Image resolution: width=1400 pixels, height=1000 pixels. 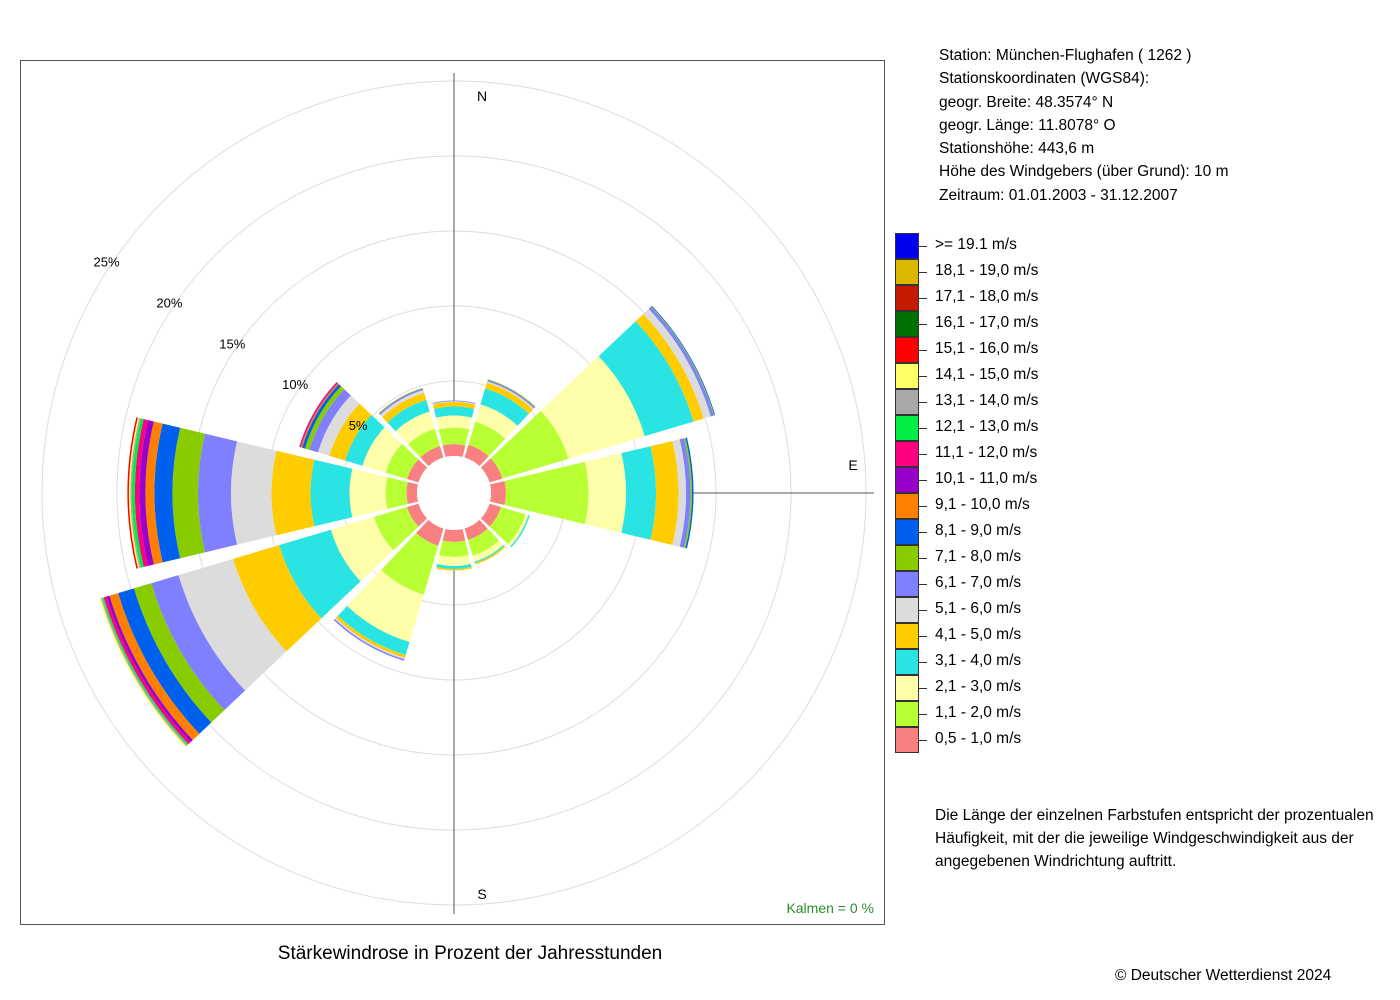 What do you see at coordinates (978, 556) in the screenshot?
I see `legend-label: 7,1 - 8,0 m/s` at bounding box center [978, 556].